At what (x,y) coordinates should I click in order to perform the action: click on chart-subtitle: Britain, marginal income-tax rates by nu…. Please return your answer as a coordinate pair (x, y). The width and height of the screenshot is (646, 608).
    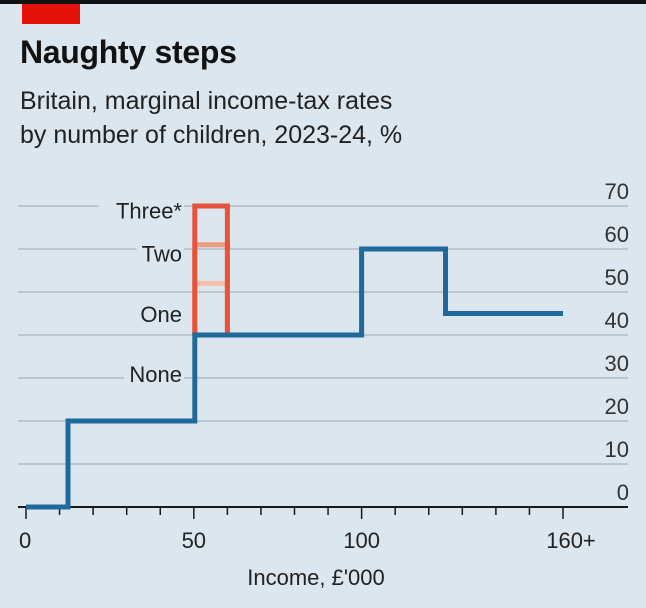
    Looking at the image, I should click on (320, 118).